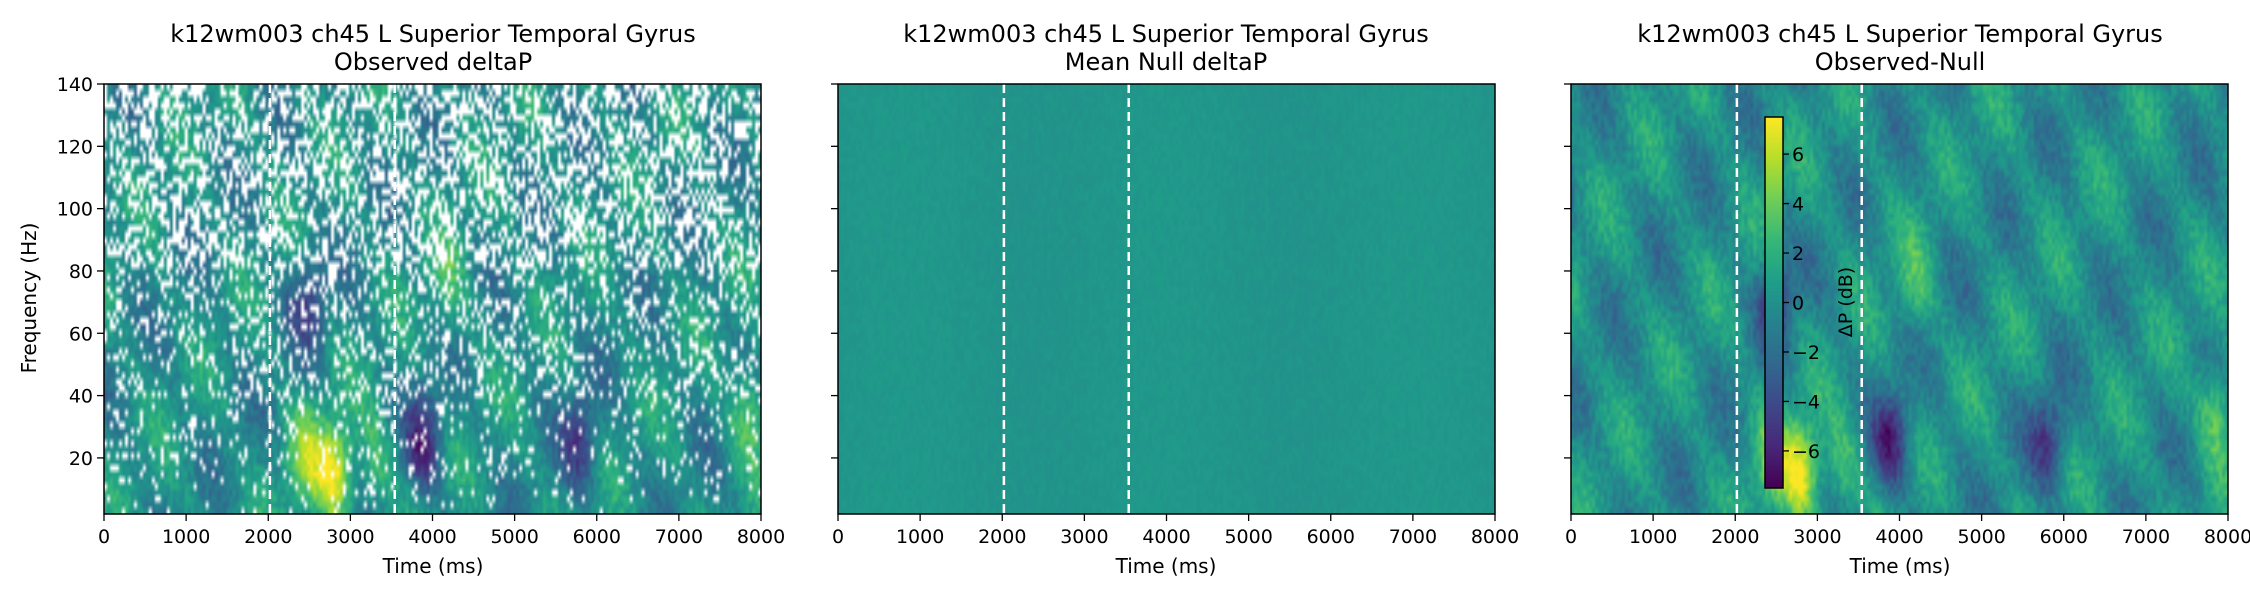 Image resolution: width=2250 pixels, height=600 pixels. I want to click on colorbar-gradient, so click(1774, 302).